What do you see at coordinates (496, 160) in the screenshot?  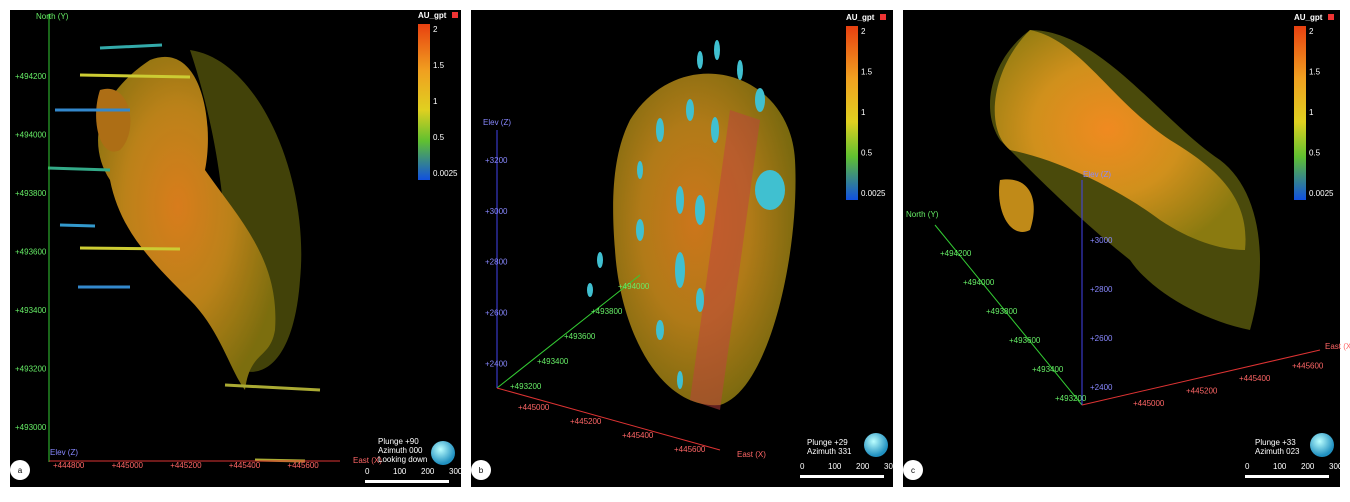 I see `elev-tick-label: +3200` at bounding box center [496, 160].